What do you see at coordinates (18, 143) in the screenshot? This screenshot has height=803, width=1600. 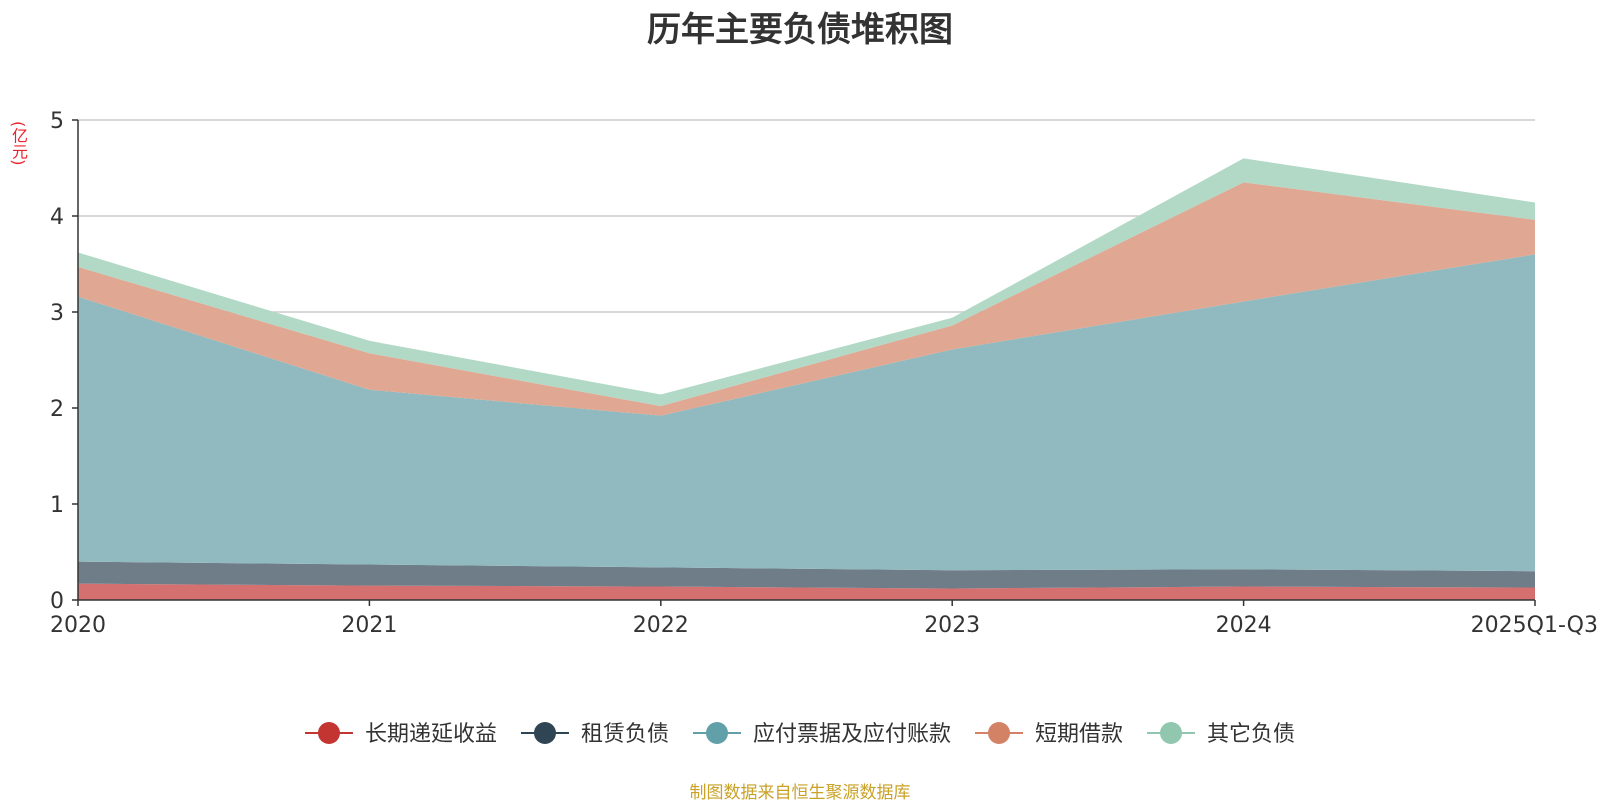 I see `y-axis-unit-label: (亿元)` at bounding box center [18, 143].